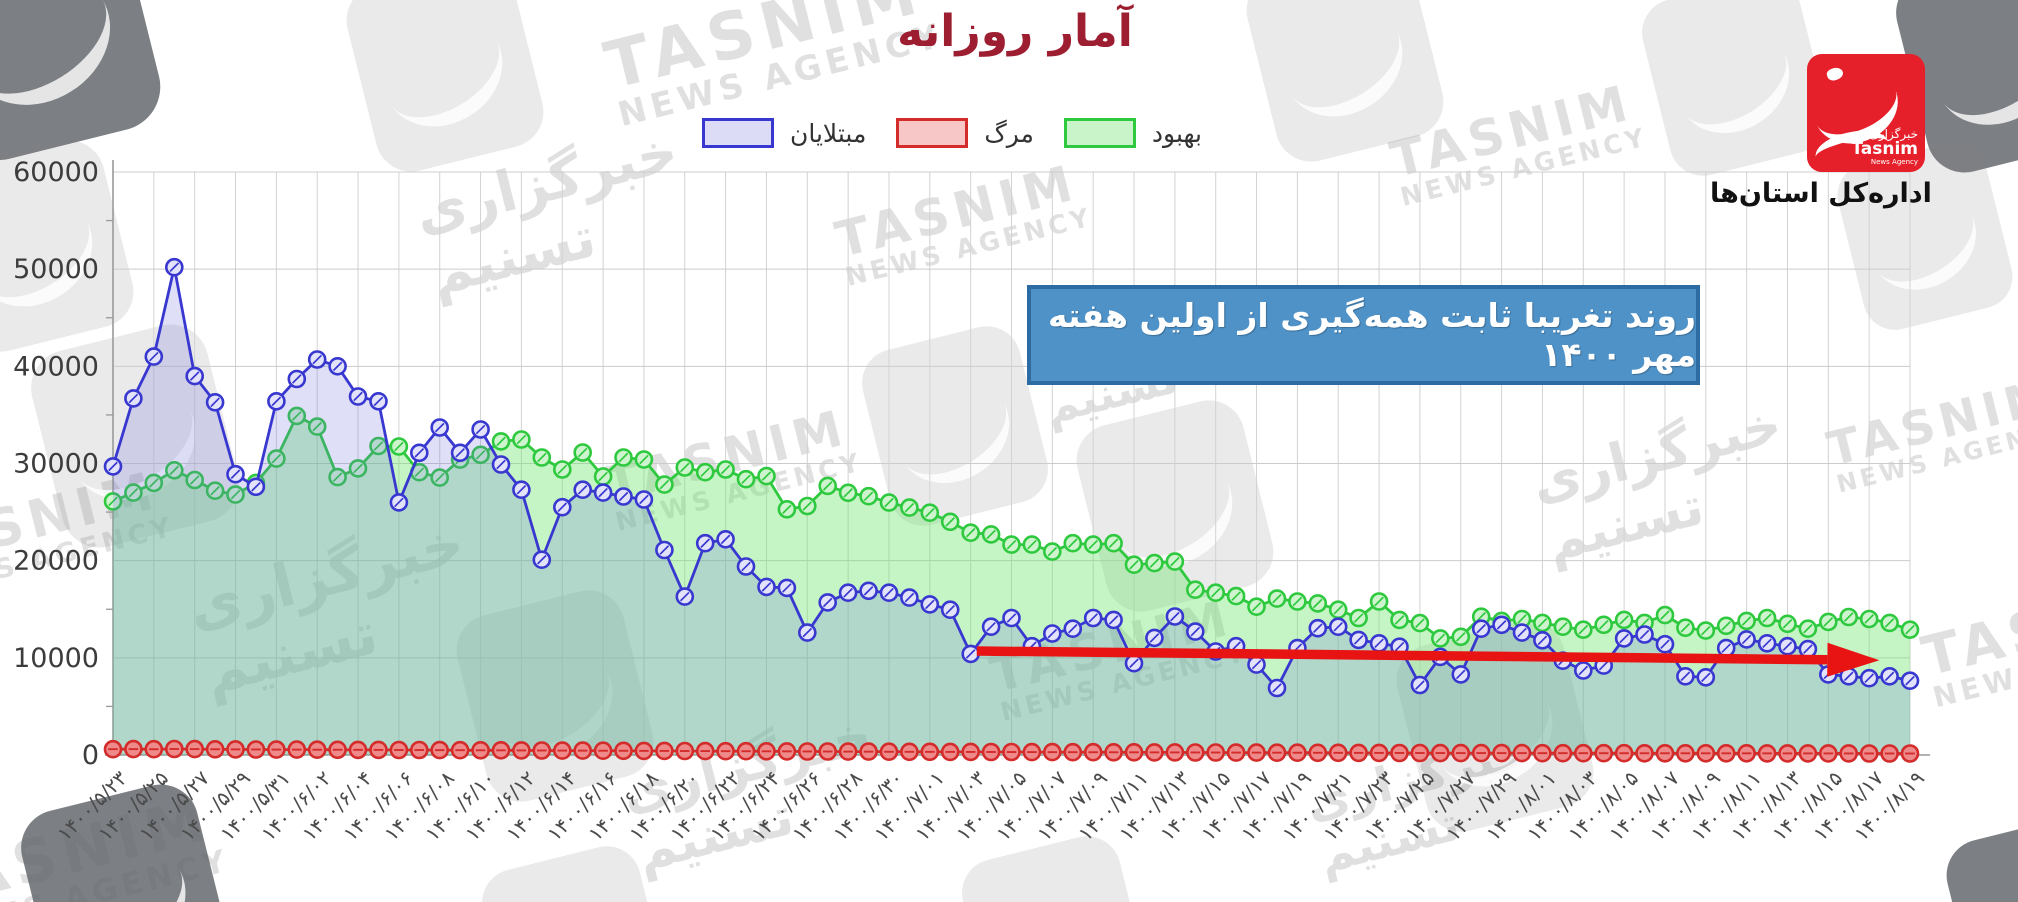 Image resolution: width=2018 pixels, height=902 pixels. I want to click on legend-label-cases: مبتلایان, so click(828, 133).